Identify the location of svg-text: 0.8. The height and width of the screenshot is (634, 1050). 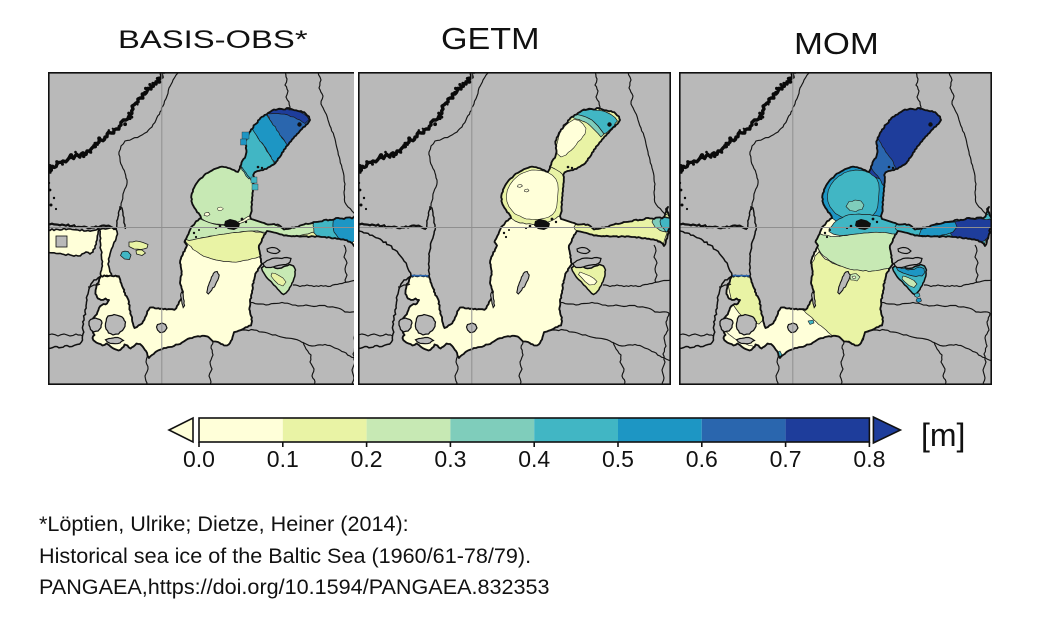
(869, 459).